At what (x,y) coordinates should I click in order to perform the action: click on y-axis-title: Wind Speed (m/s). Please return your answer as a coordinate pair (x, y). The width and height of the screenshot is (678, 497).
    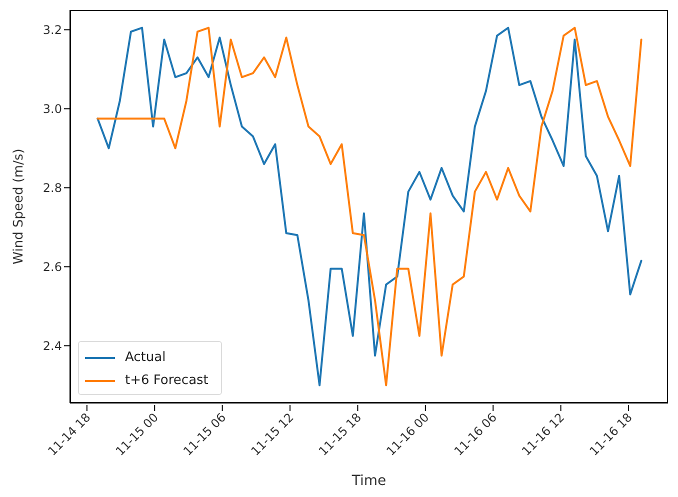
    Looking at the image, I should click on (19, 206).